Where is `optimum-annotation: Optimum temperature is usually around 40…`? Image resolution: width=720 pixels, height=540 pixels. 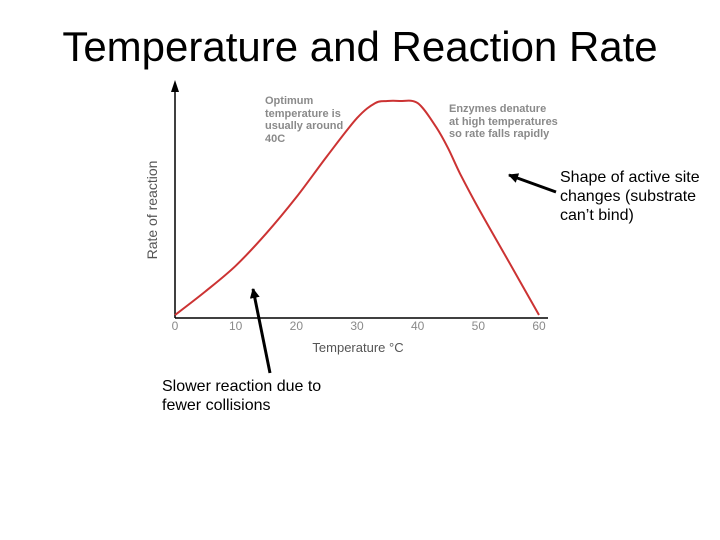 optimum-annotation: Optimum temperature is usually around 40… is located at coordinates (304, 120).